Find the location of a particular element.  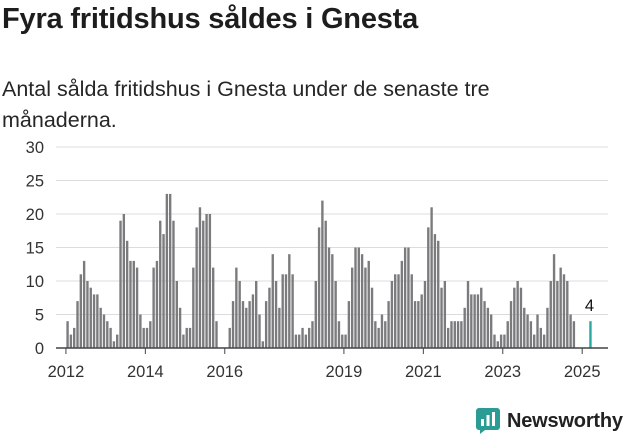

brand-name: Newsworthy is located at coordinates (565, 420).